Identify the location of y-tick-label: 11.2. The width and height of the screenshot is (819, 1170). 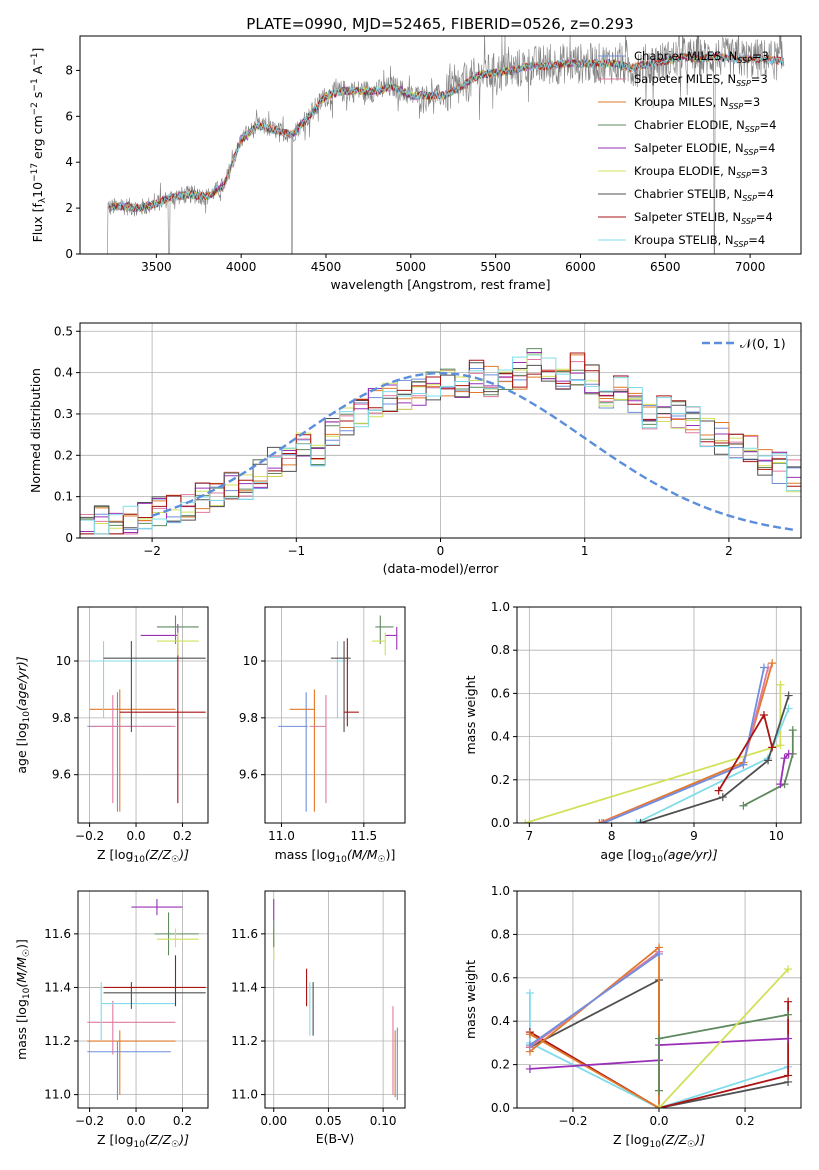
(57, 1041).